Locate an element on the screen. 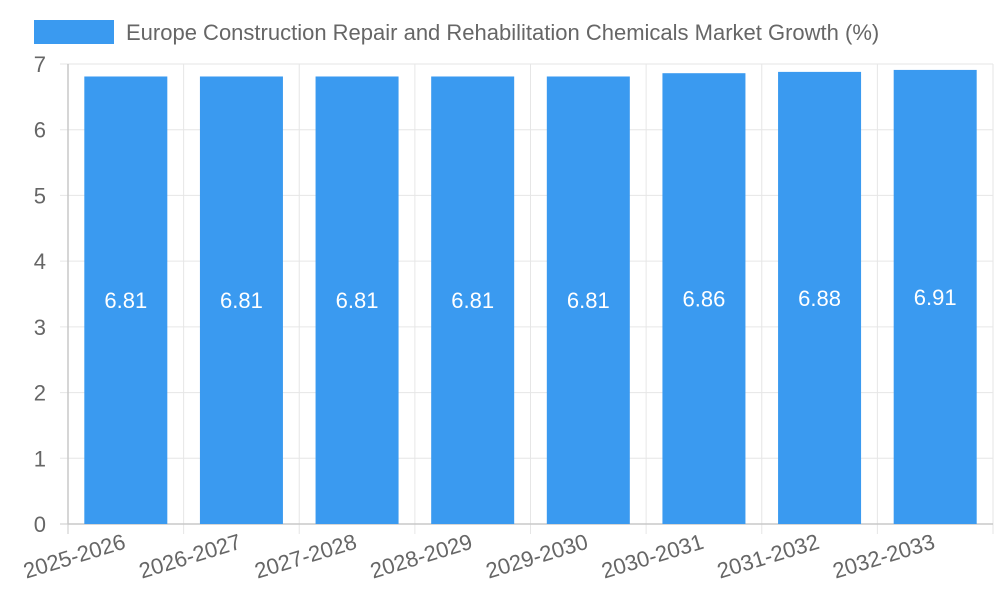 The image size is (1000, 605). x-tick-label: 2032-2033 is located at coordinates (884, 556).